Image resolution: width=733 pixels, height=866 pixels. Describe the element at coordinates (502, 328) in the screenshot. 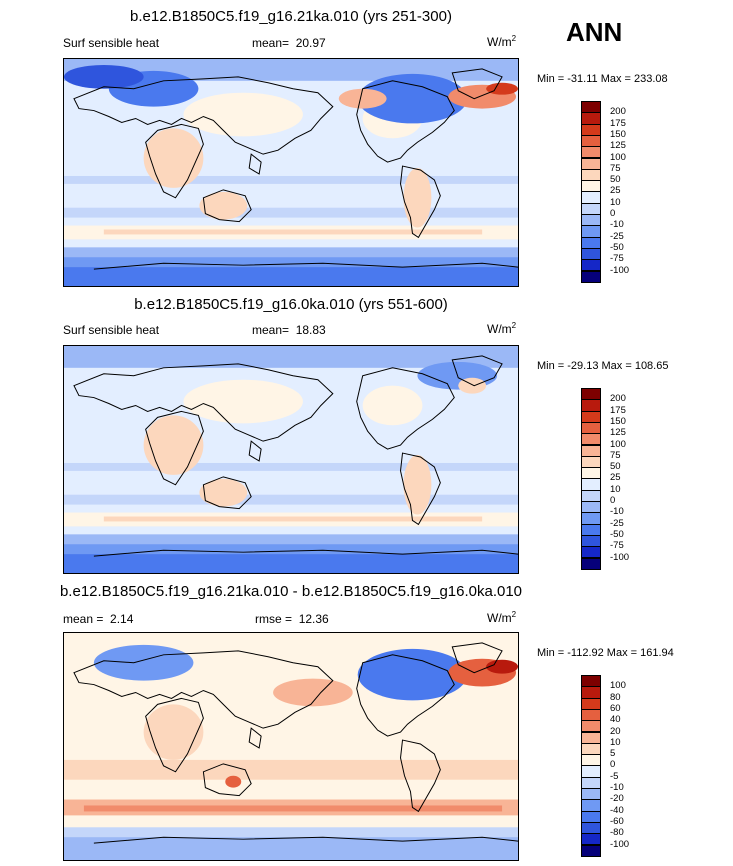

I see `panel2-units: W/m2` at that location.